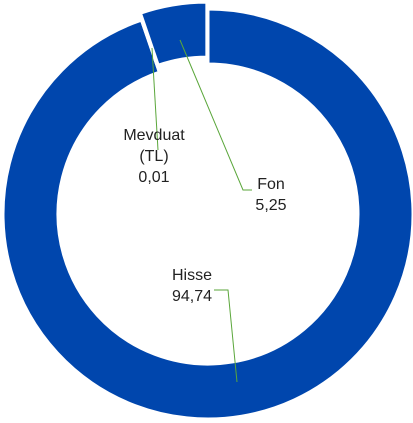 This screenshot has width=413, height=423. Describe the element at coordinates (192, 296) in the screenshot. I see `slice-value-label: 94,74` at that location.